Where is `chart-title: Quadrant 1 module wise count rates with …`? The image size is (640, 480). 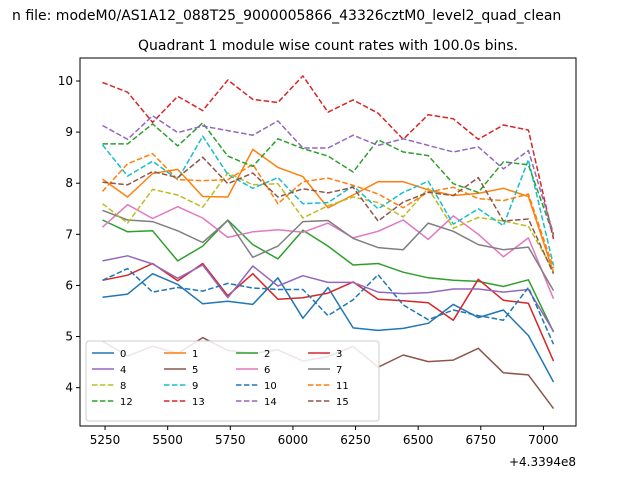 chart-title: Quadrant 1 module wise count rates with … is located at coordinates (328, 46).